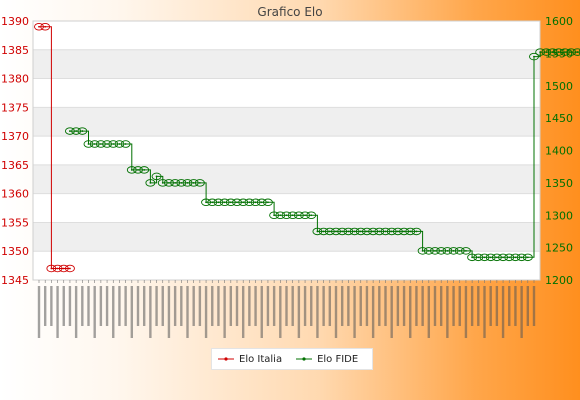 The image size is (580, 400). What do you see at coordinates (226, 359) in the screenshot?
I see `legend-marker-red` at bounding box center [226, 359].